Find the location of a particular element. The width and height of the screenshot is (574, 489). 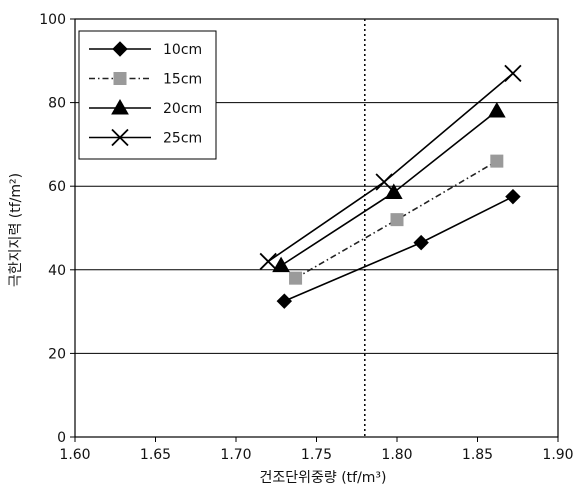

legend-marker-20cm is located at coordinates (120, 106).